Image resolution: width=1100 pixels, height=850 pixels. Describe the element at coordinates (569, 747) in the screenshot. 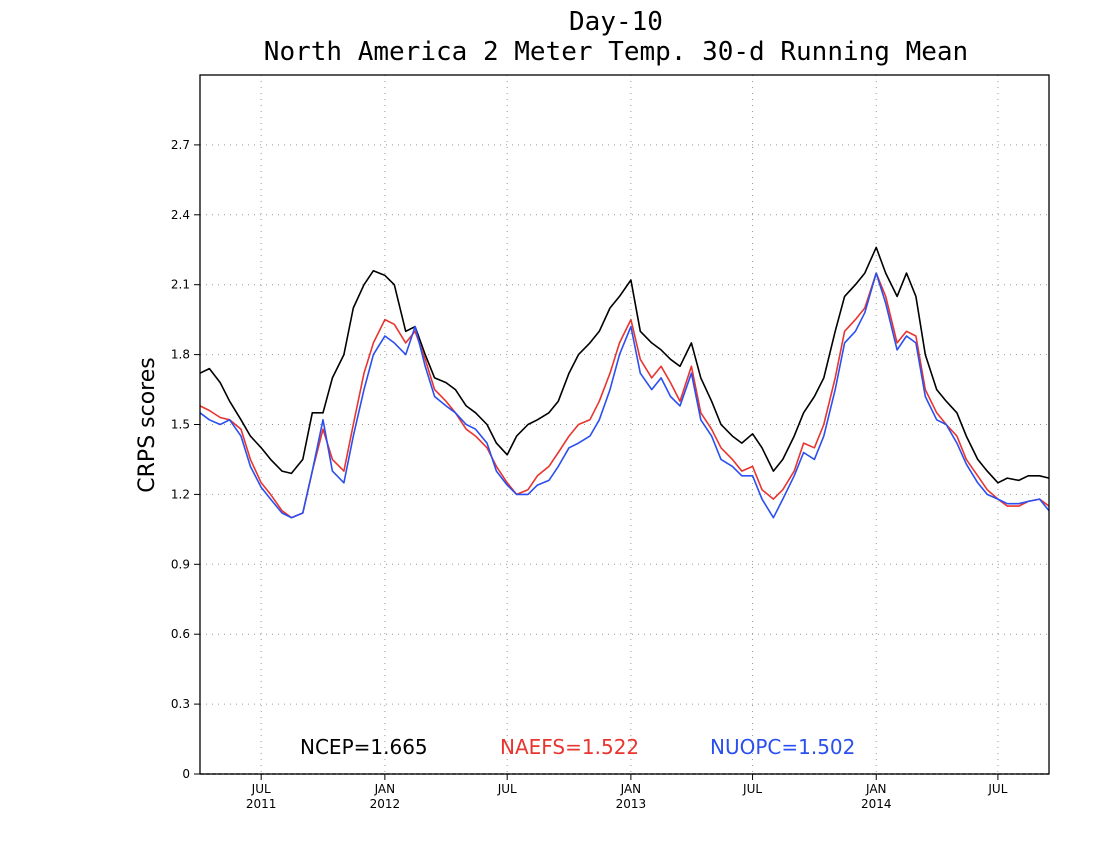

I see `legend-naefs: NAEFS=1.522` at that location.